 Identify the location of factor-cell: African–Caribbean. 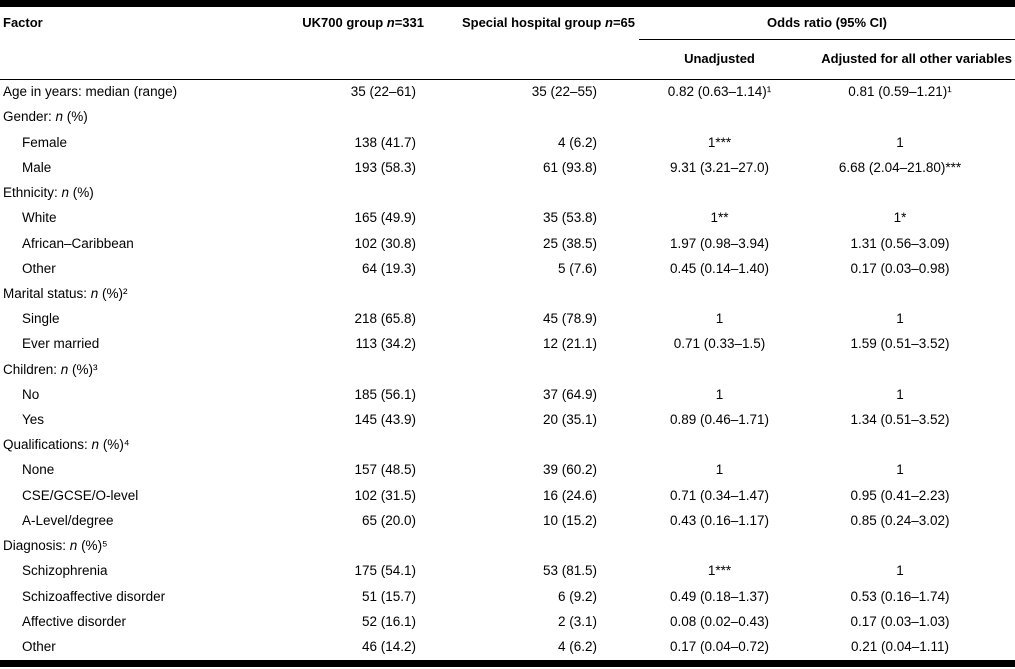
(78, 243).